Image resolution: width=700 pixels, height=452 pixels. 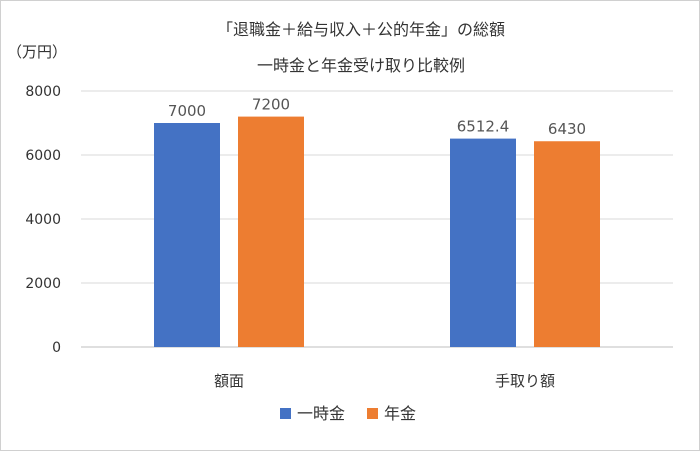 What do you see at coordinates (361, 65) in the screenshot?
I see `chart-subtitle: 一時金と年金受け取り比較例` at bounding box center [361, 65].